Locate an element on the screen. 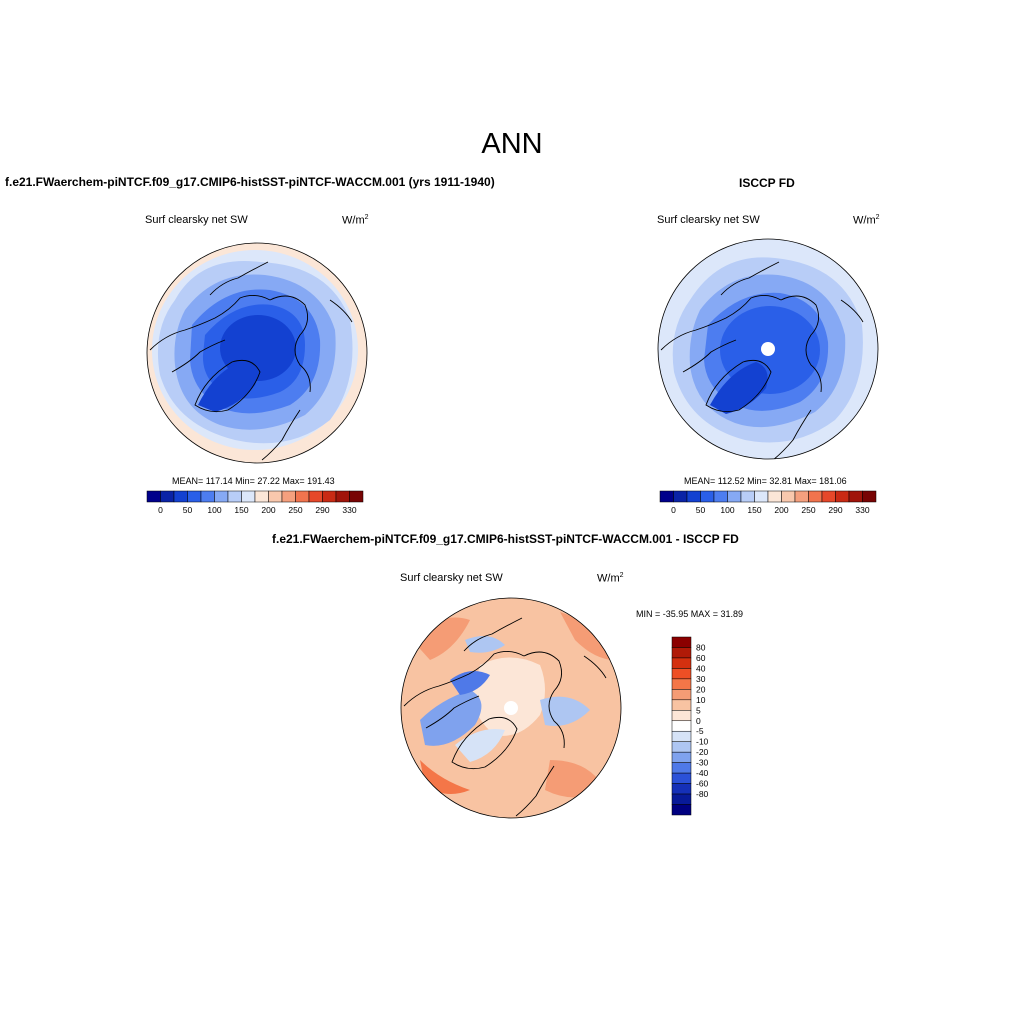  diff-variable-label: Surf clearsky net SW is located at coordinates (451, 578).